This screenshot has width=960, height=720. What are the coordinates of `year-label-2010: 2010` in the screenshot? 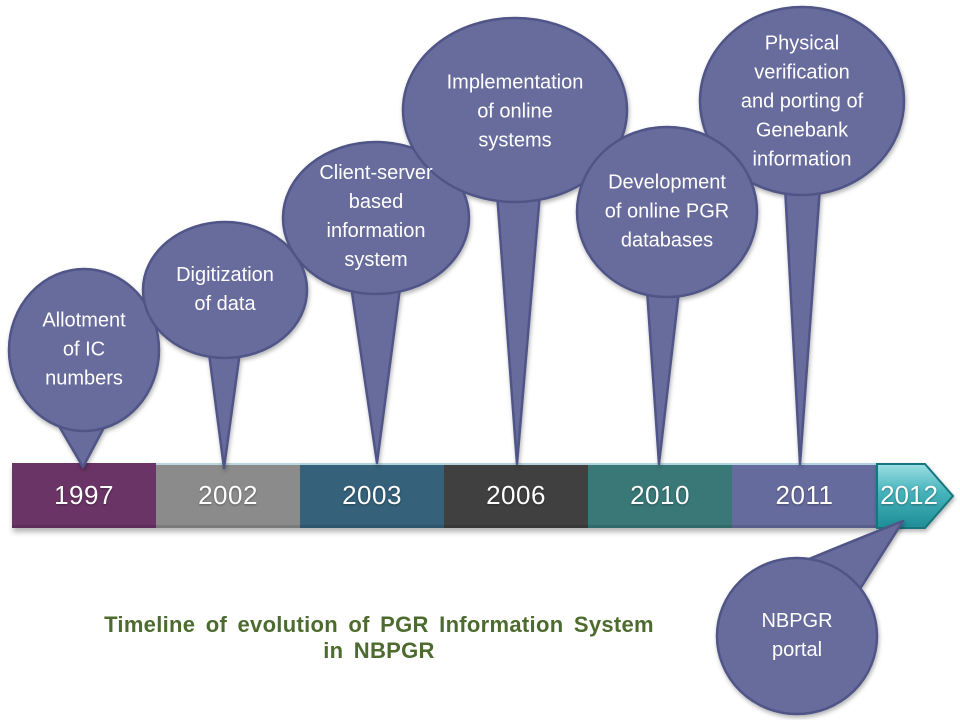 It's located at (660, 495).